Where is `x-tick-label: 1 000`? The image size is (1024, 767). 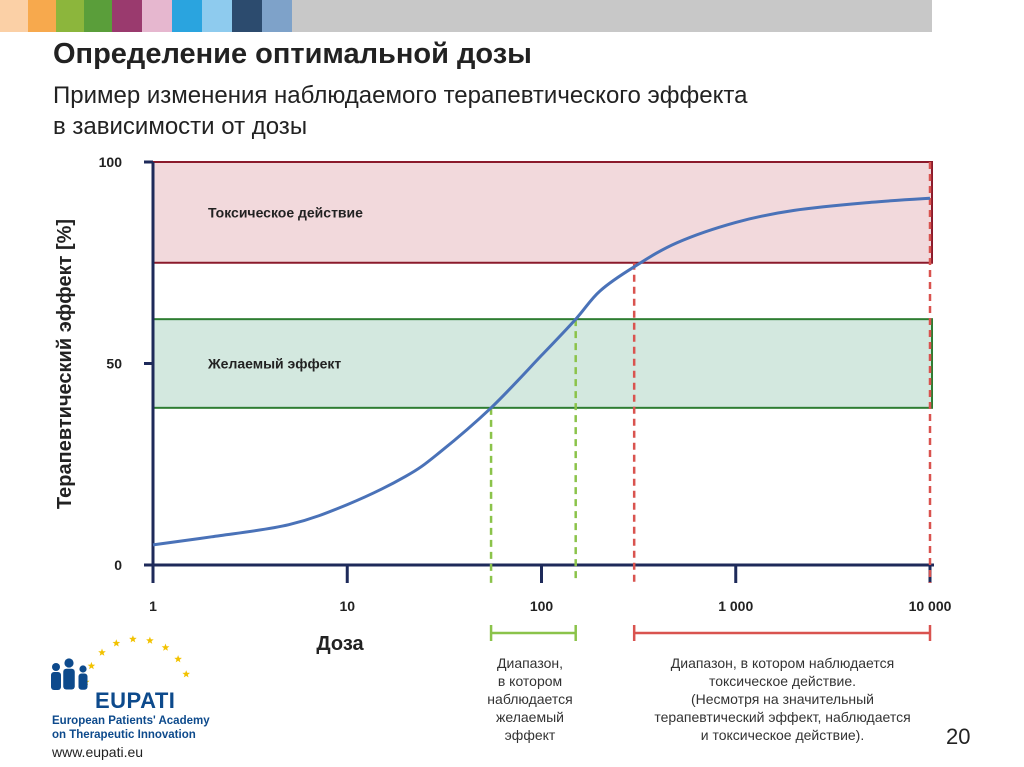
x-tick-label: 1 000 is located at coordinates (735, 606).